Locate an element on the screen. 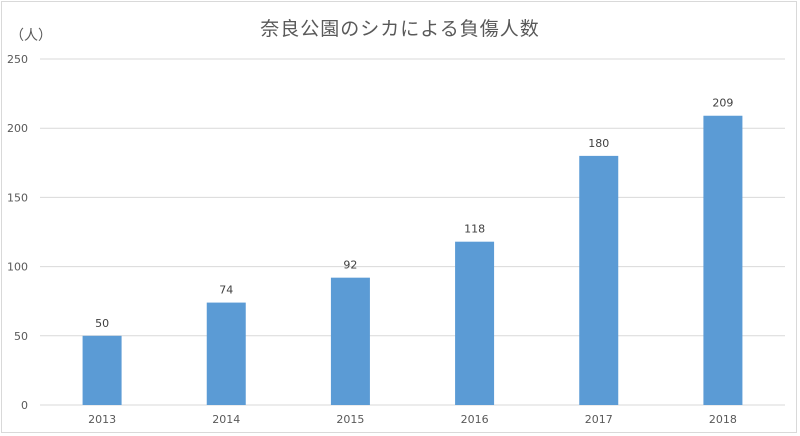 This screenshot has width=800, height=436. y-axis-unit-label: （人） is located at coordinates (31, 36).